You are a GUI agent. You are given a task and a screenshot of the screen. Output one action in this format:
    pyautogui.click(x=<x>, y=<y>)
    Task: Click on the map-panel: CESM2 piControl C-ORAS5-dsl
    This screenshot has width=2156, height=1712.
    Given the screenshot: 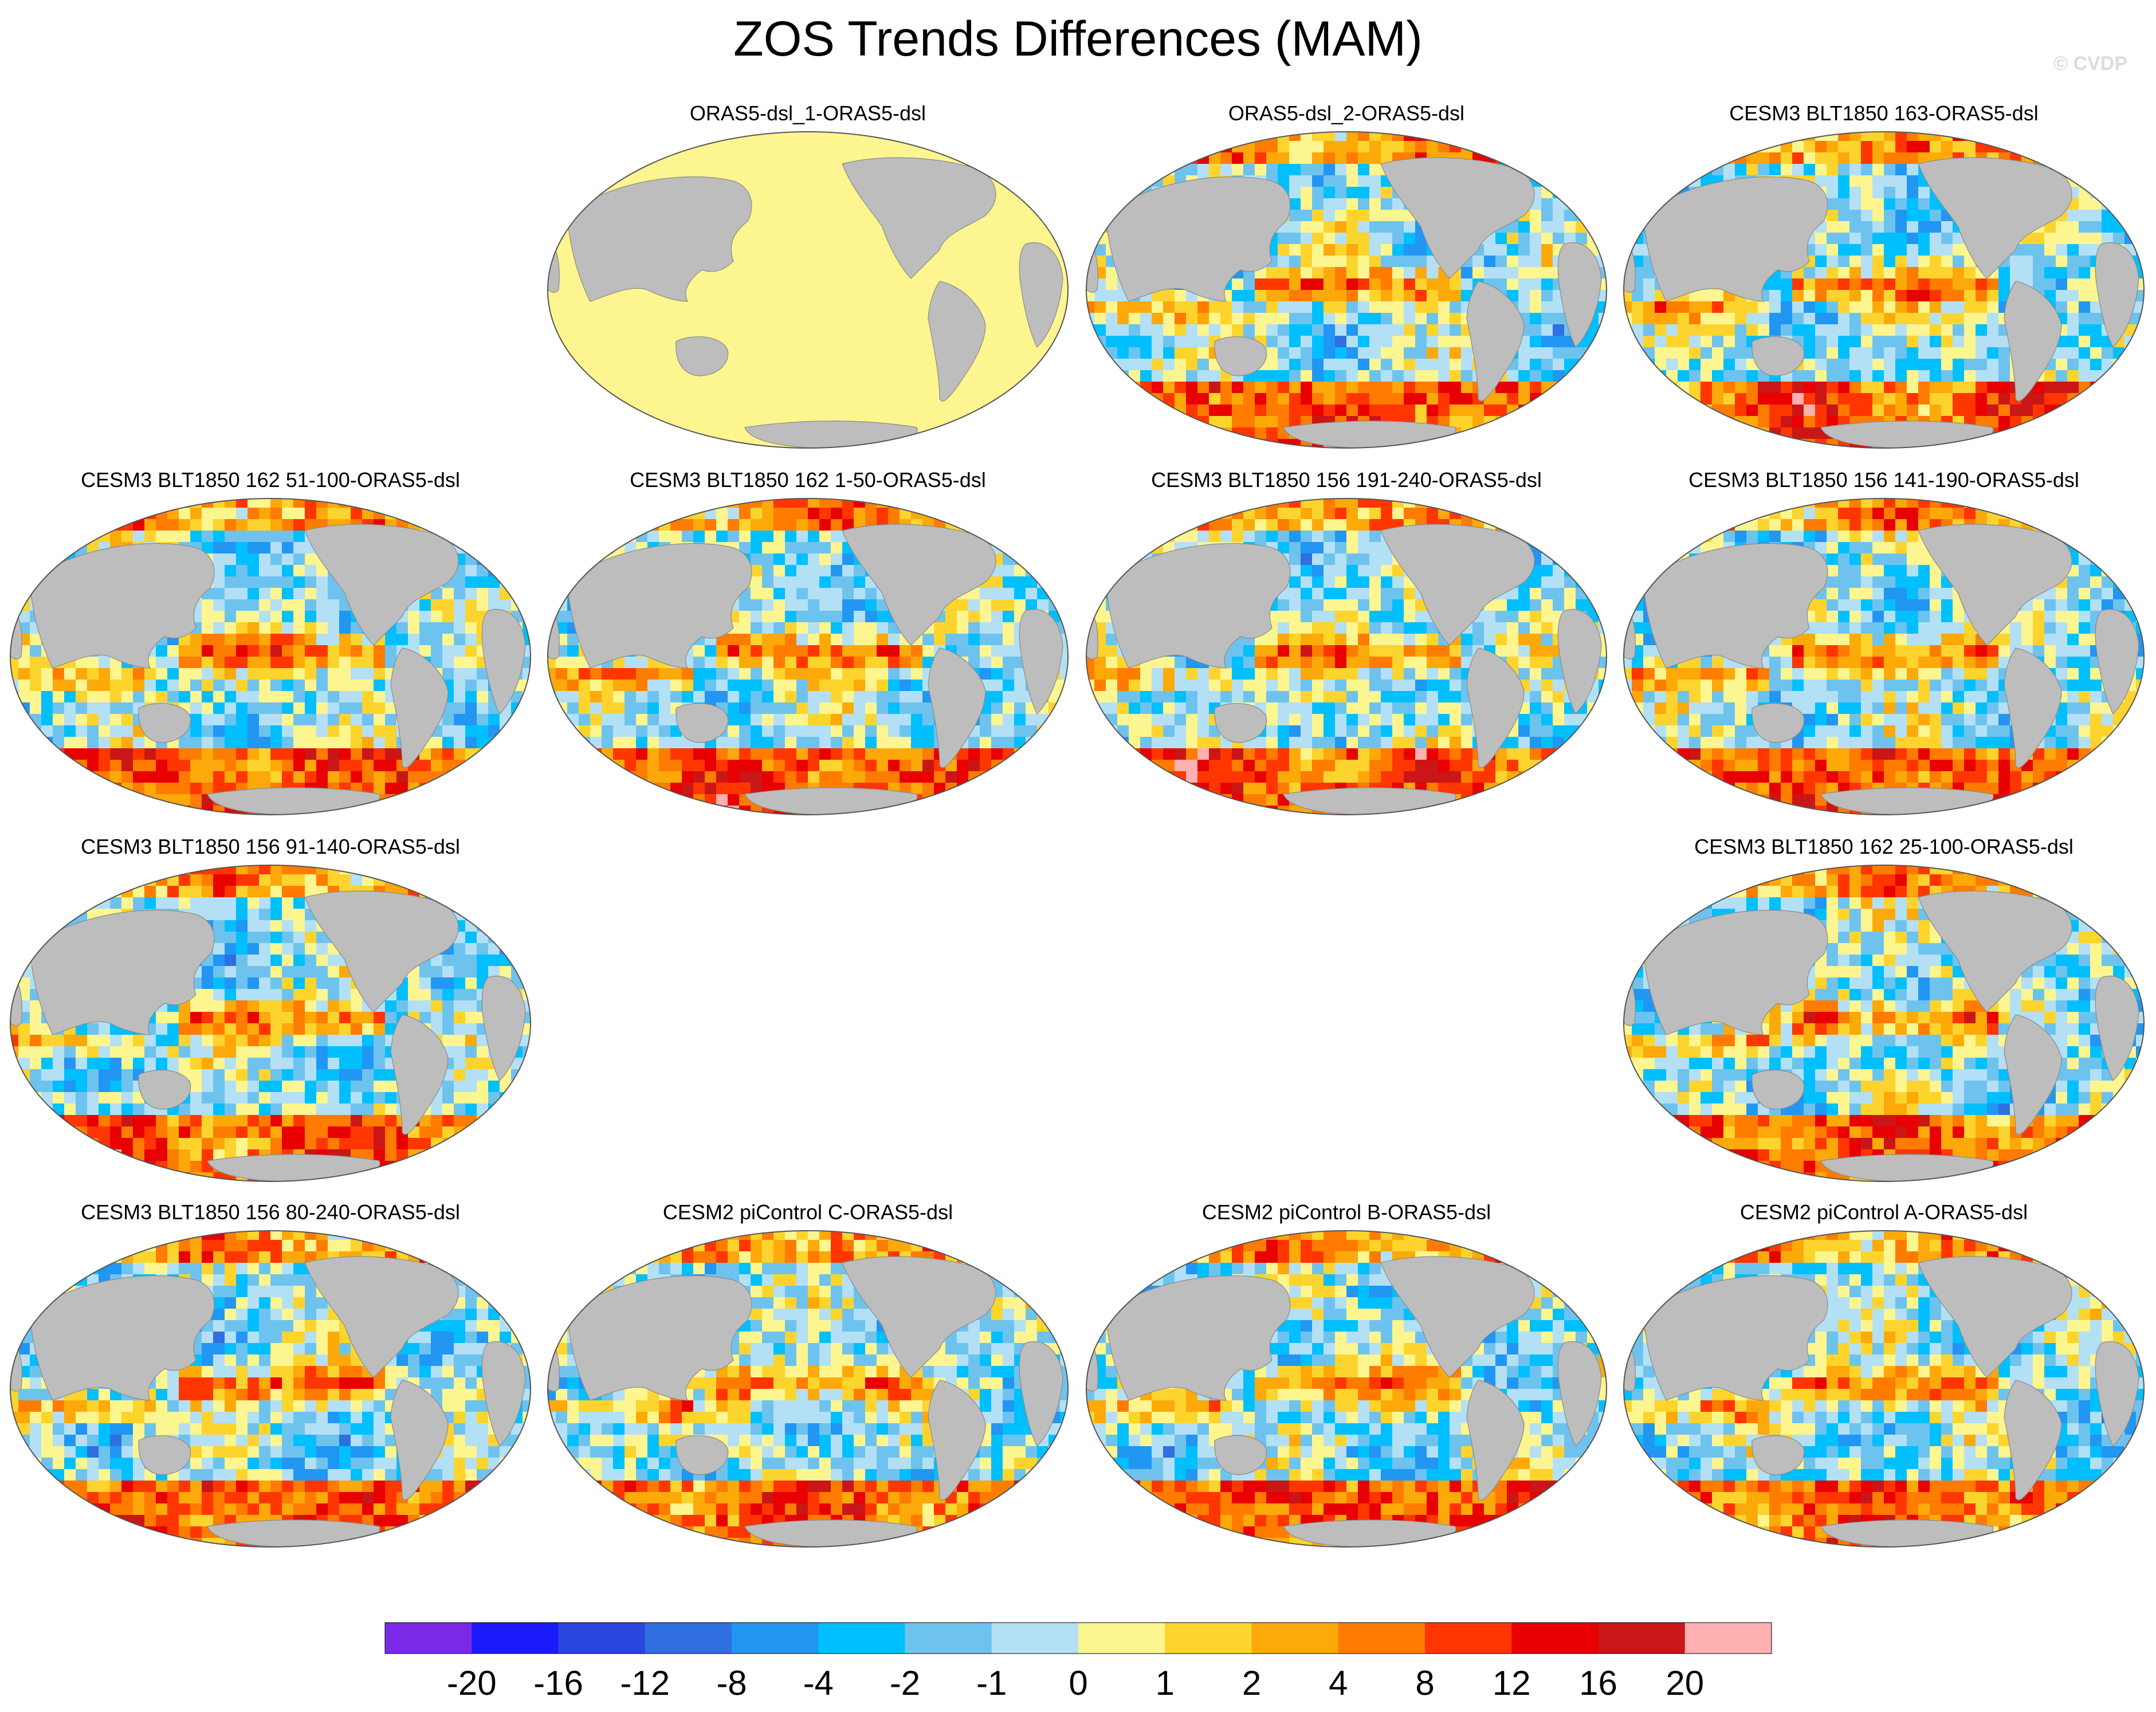 What is the action you would take?
    pyautogui.click(x=807, y=1374)
    